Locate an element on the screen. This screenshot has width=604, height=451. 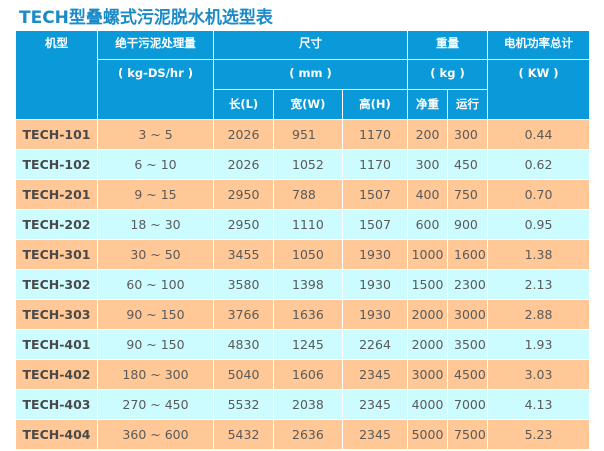
cell-running-weight: 750 is located at coordinates (467, 194).